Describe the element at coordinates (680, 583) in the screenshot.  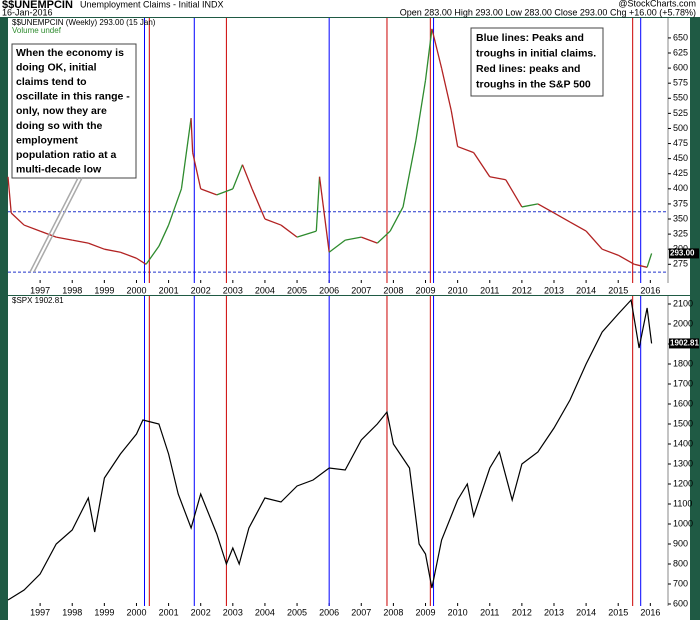
I see `y-tick-label: 700` at that location.